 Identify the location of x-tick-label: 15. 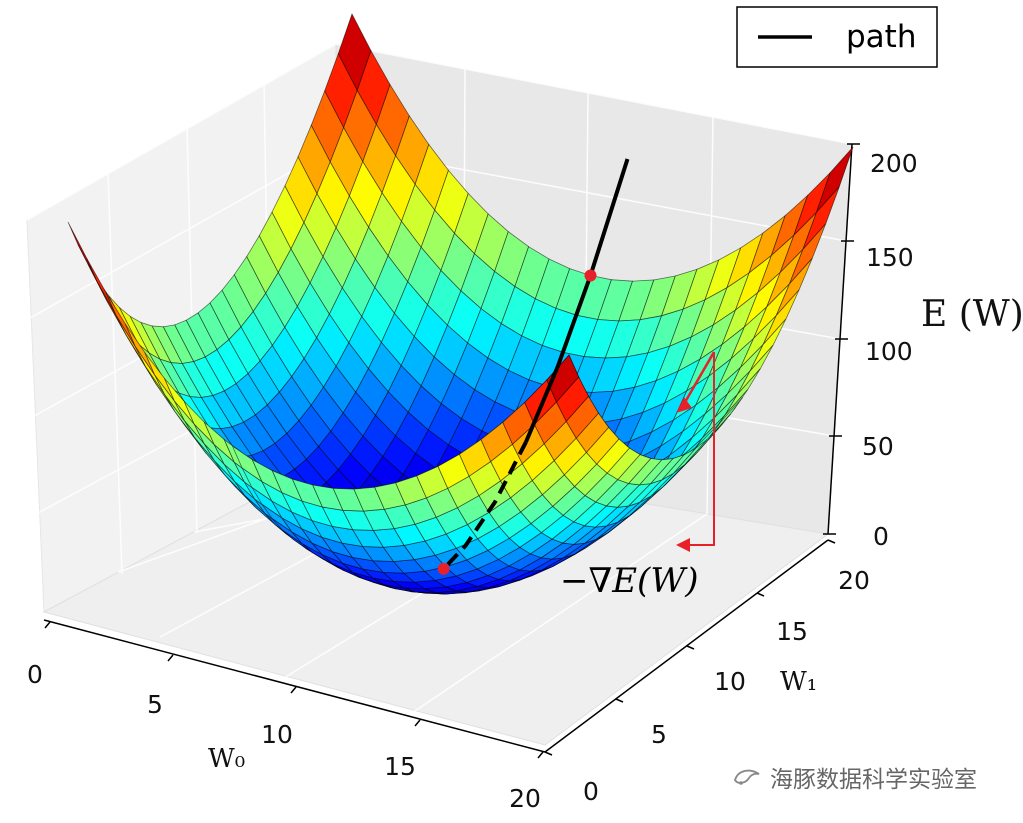
(400, 766).